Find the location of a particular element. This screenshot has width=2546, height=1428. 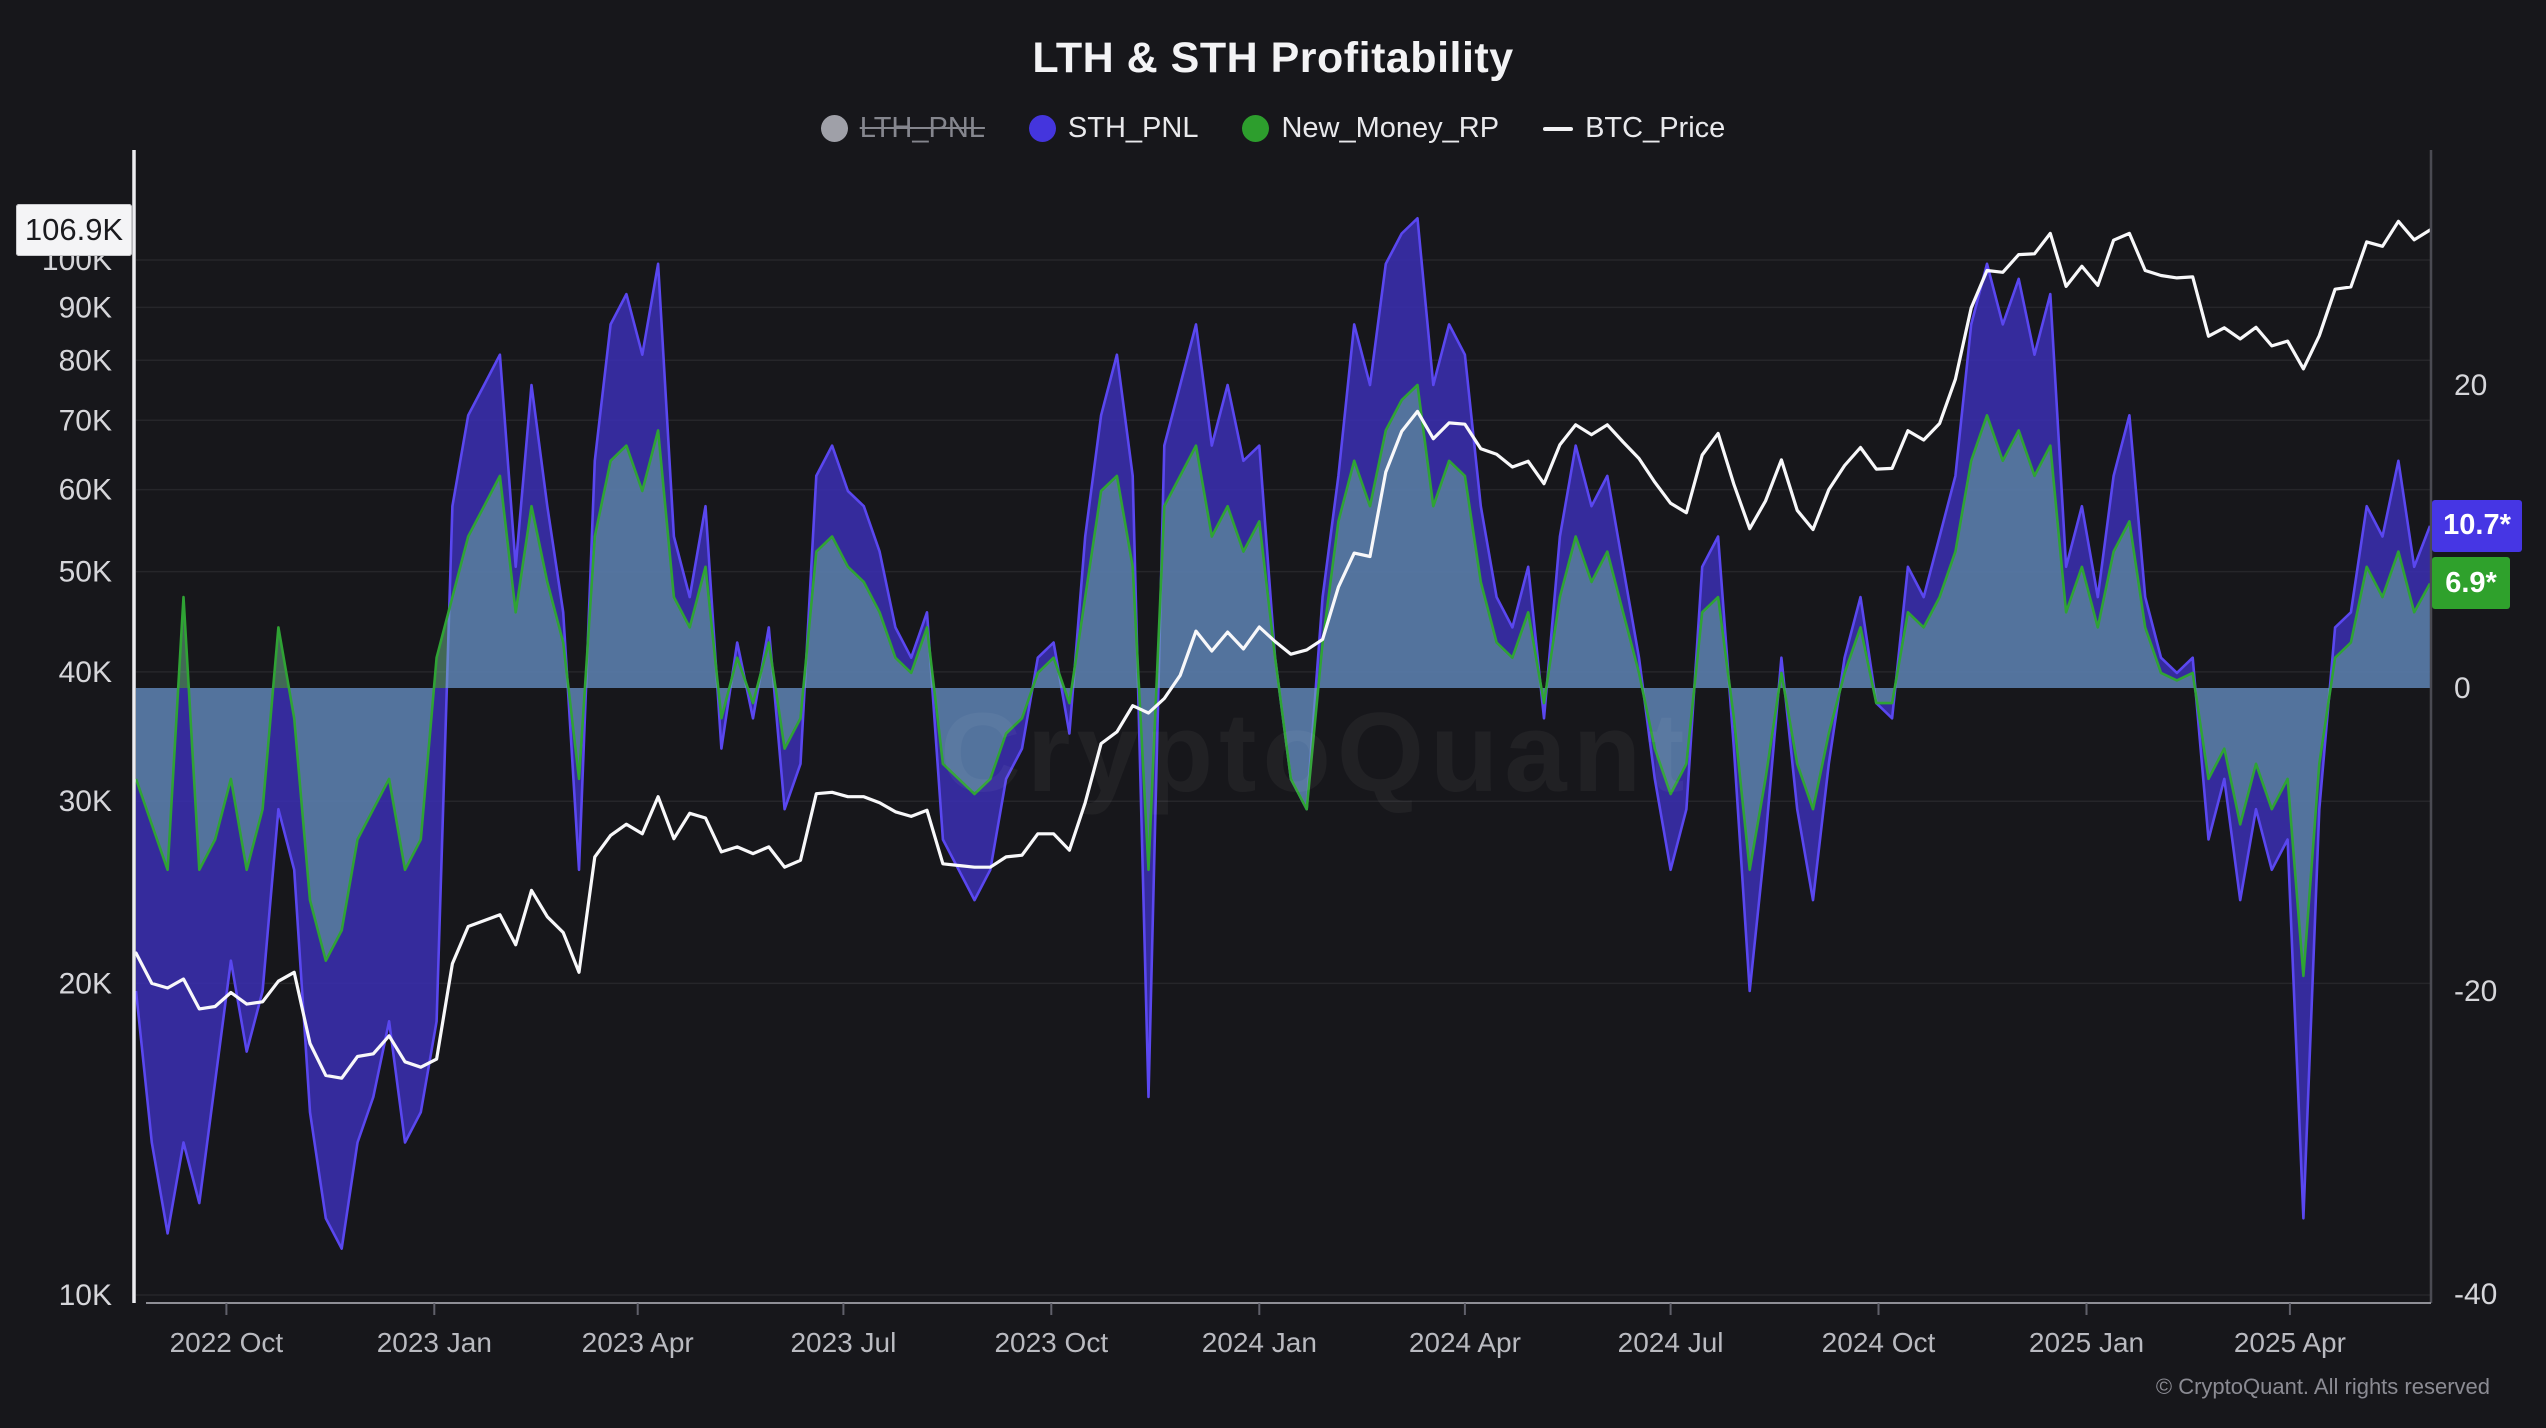

right-axis-labels: 20 0 -20 -40 is located at coordinates (2475, 840).